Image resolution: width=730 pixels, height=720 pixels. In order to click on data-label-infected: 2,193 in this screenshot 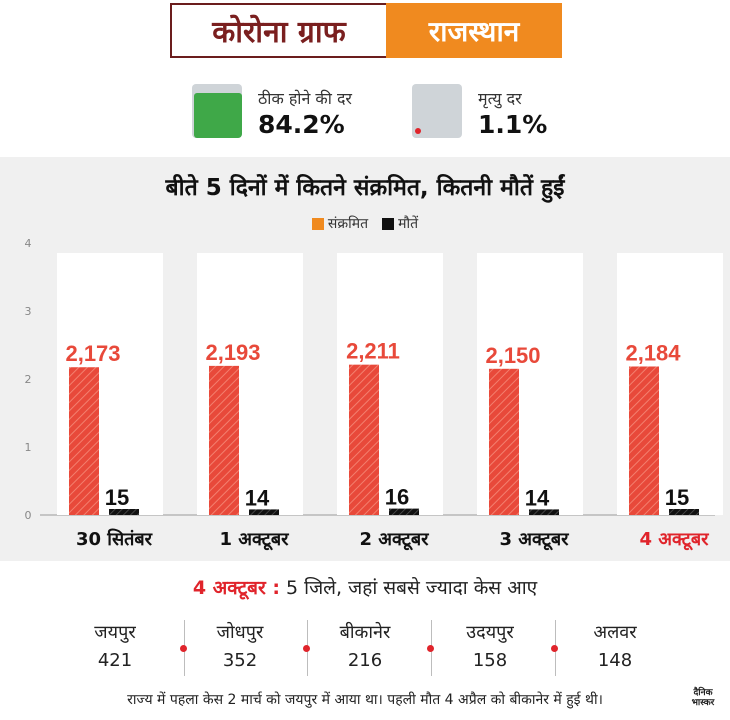, I will do `click(232, 352)`.